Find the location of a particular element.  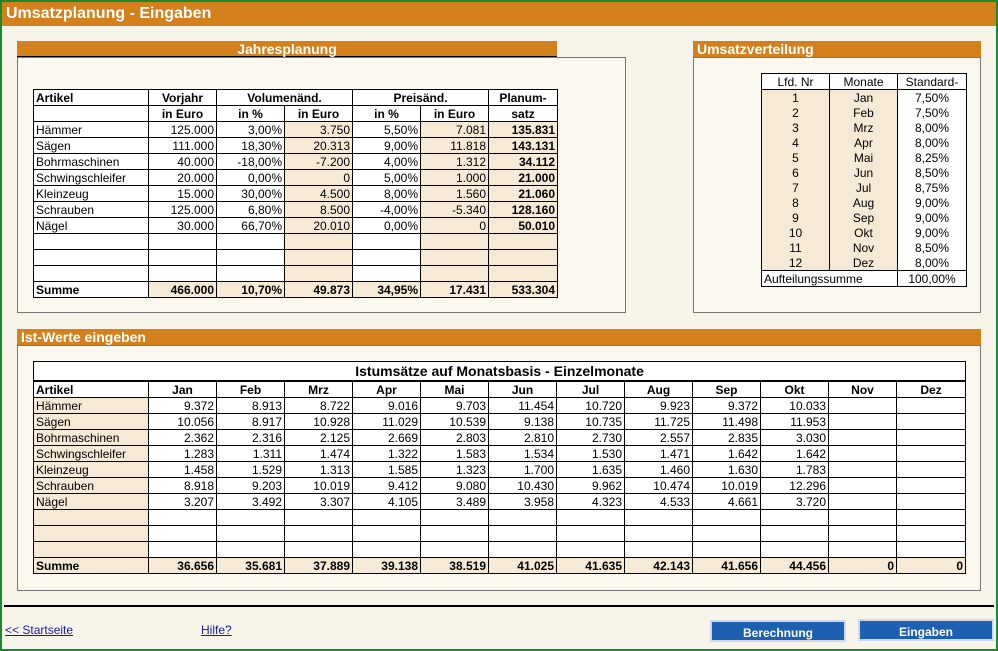

month-value-cell: 1.630 is located at coordinates (726, 469).